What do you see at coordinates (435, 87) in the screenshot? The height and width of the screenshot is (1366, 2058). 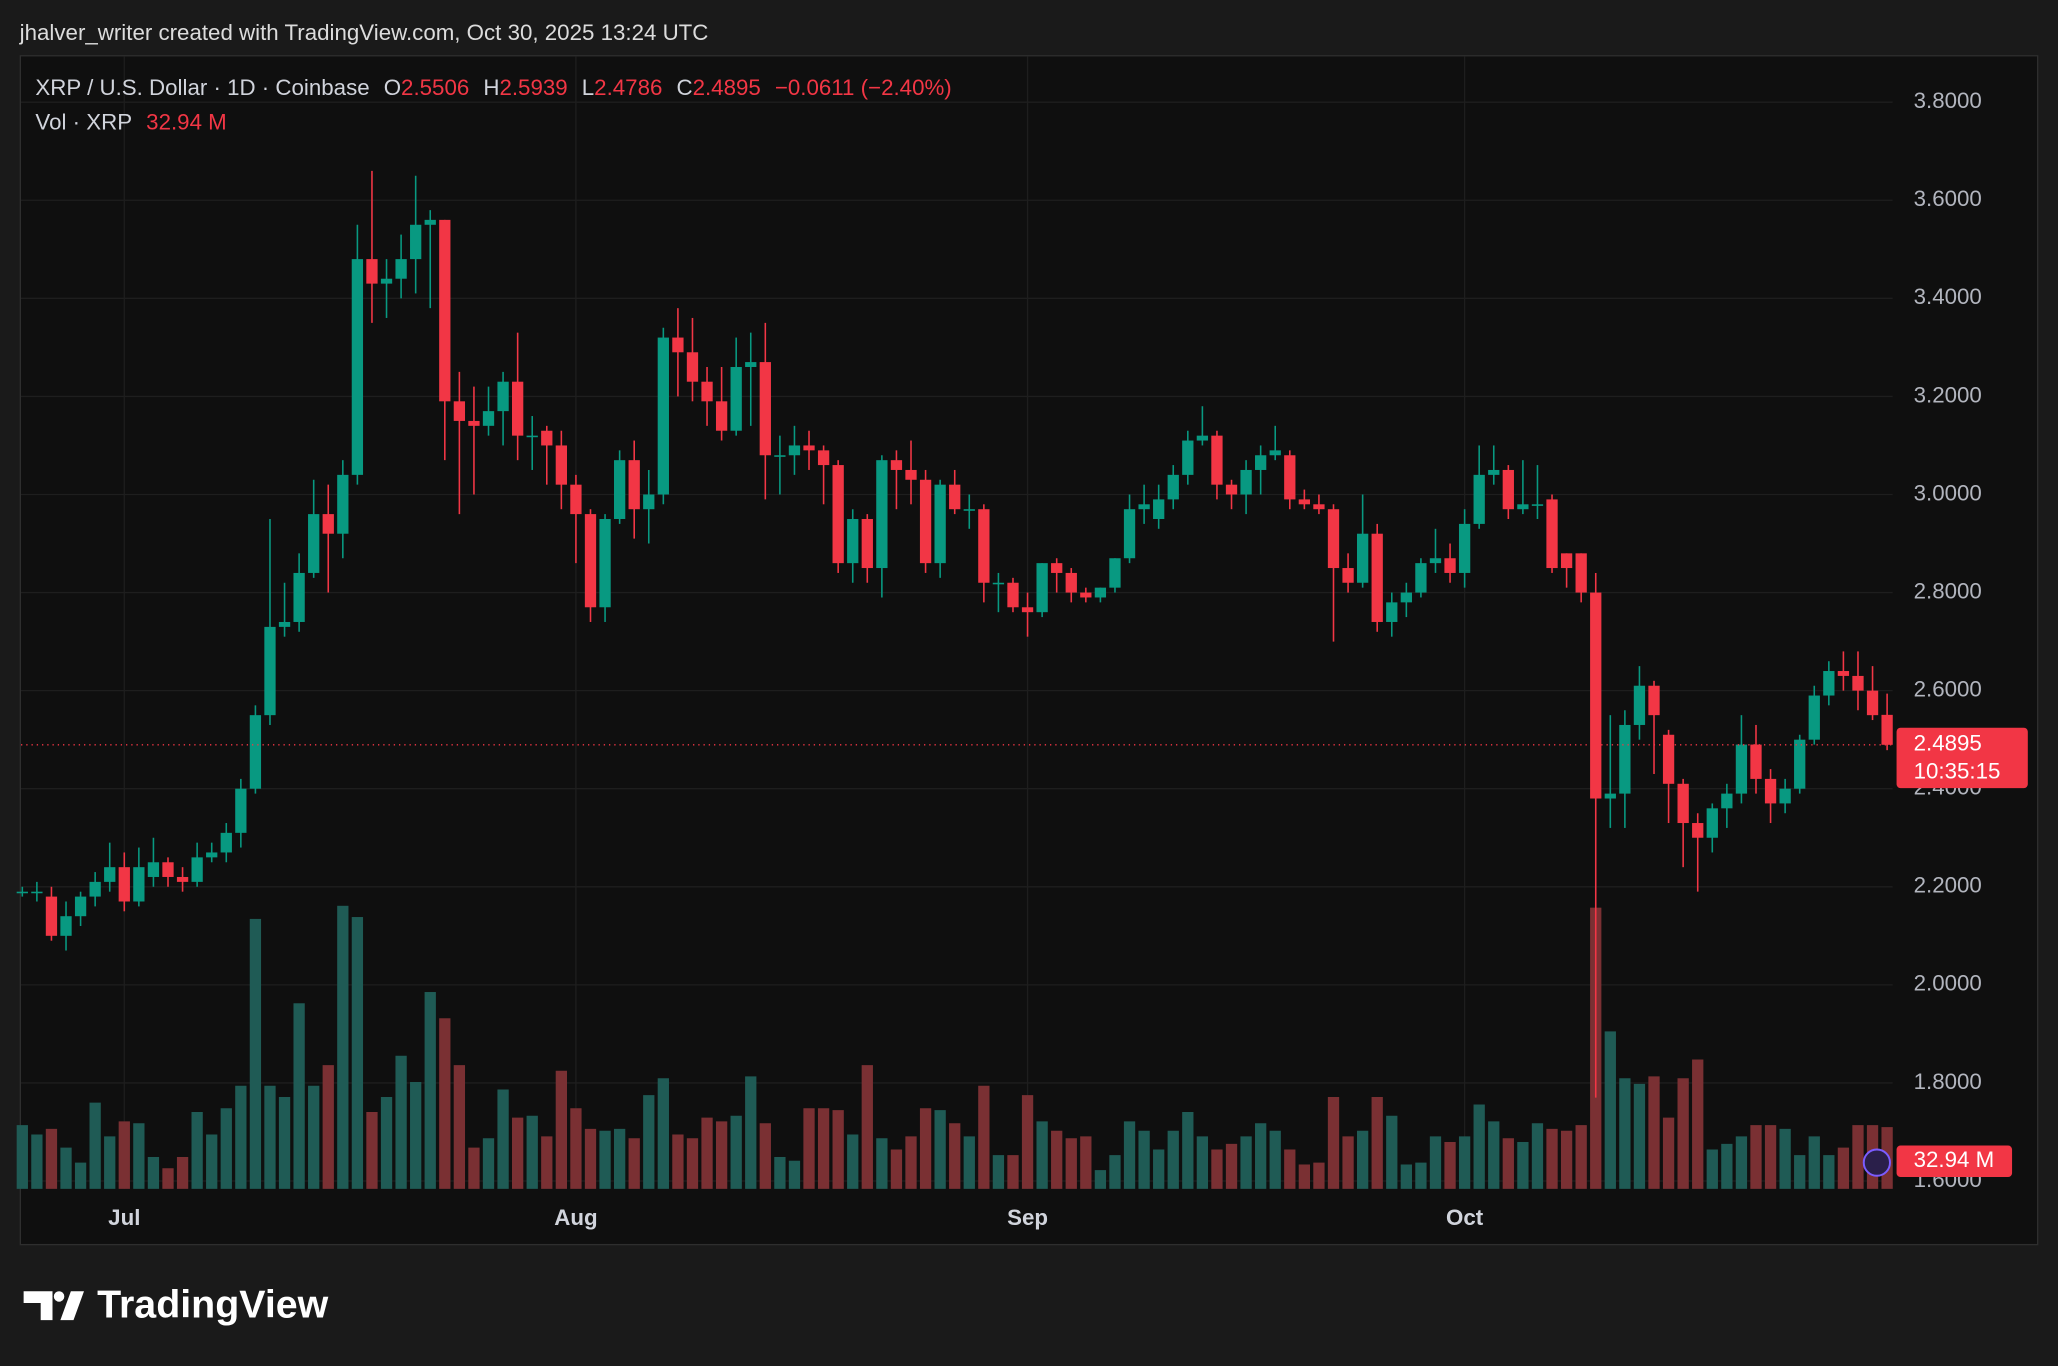 I see `ohlc-value: 2.5506` at bounding box center [435, 87].